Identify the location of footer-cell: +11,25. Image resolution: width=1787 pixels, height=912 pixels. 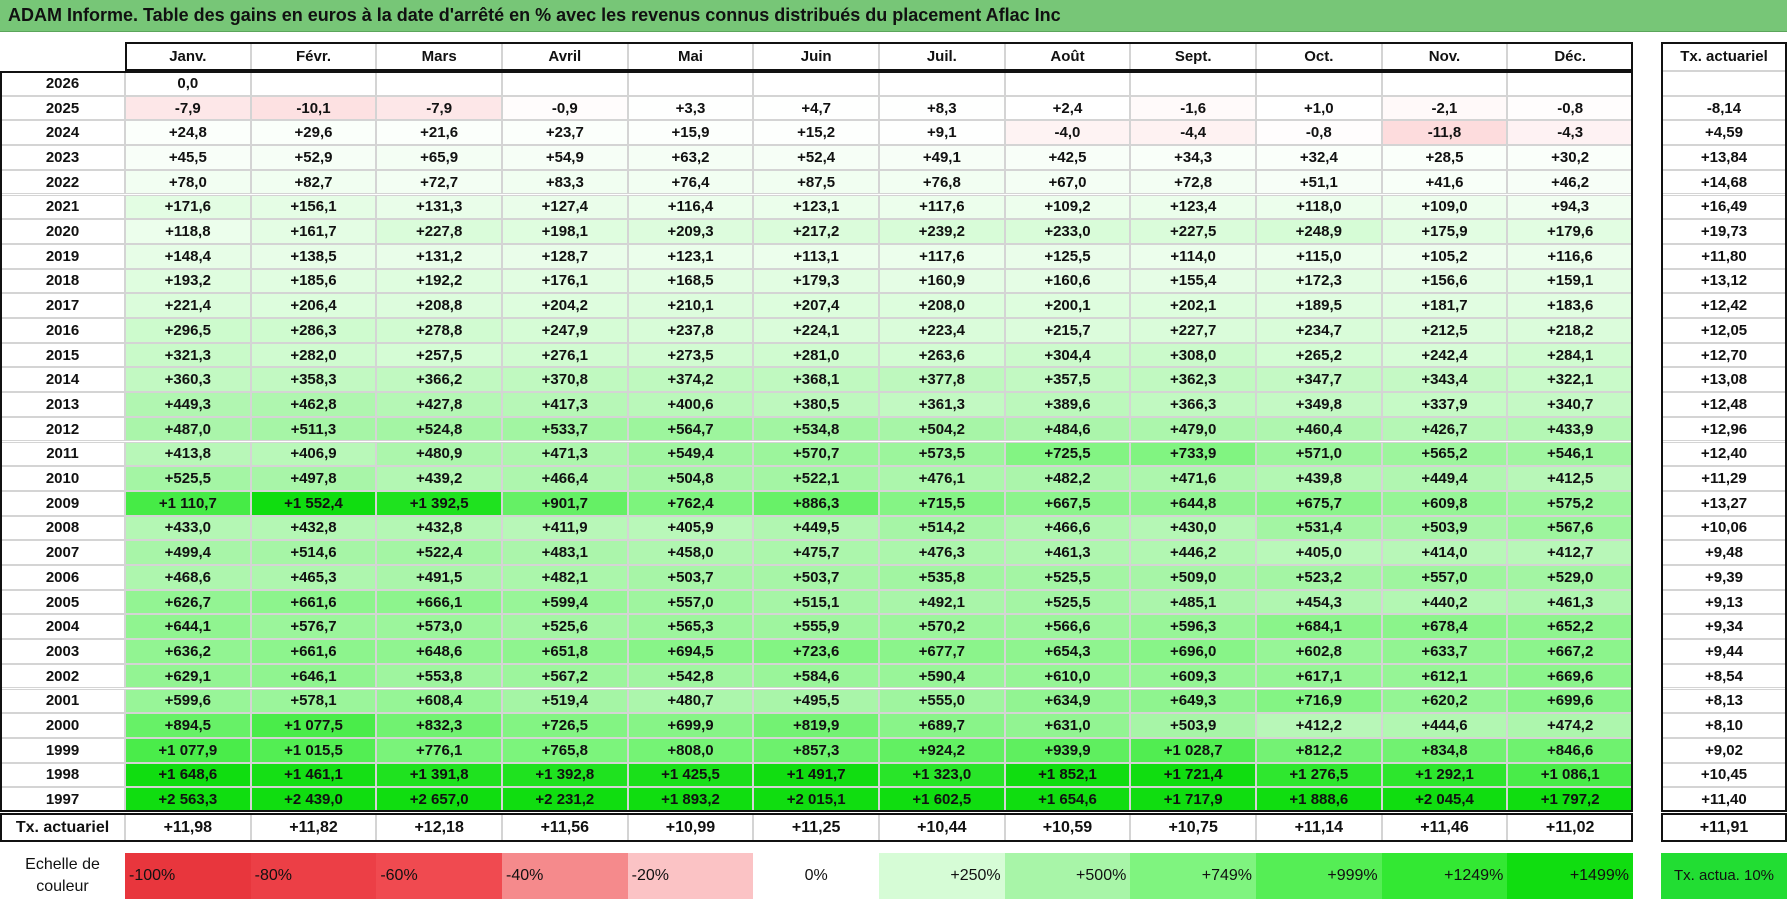
(816, 827).